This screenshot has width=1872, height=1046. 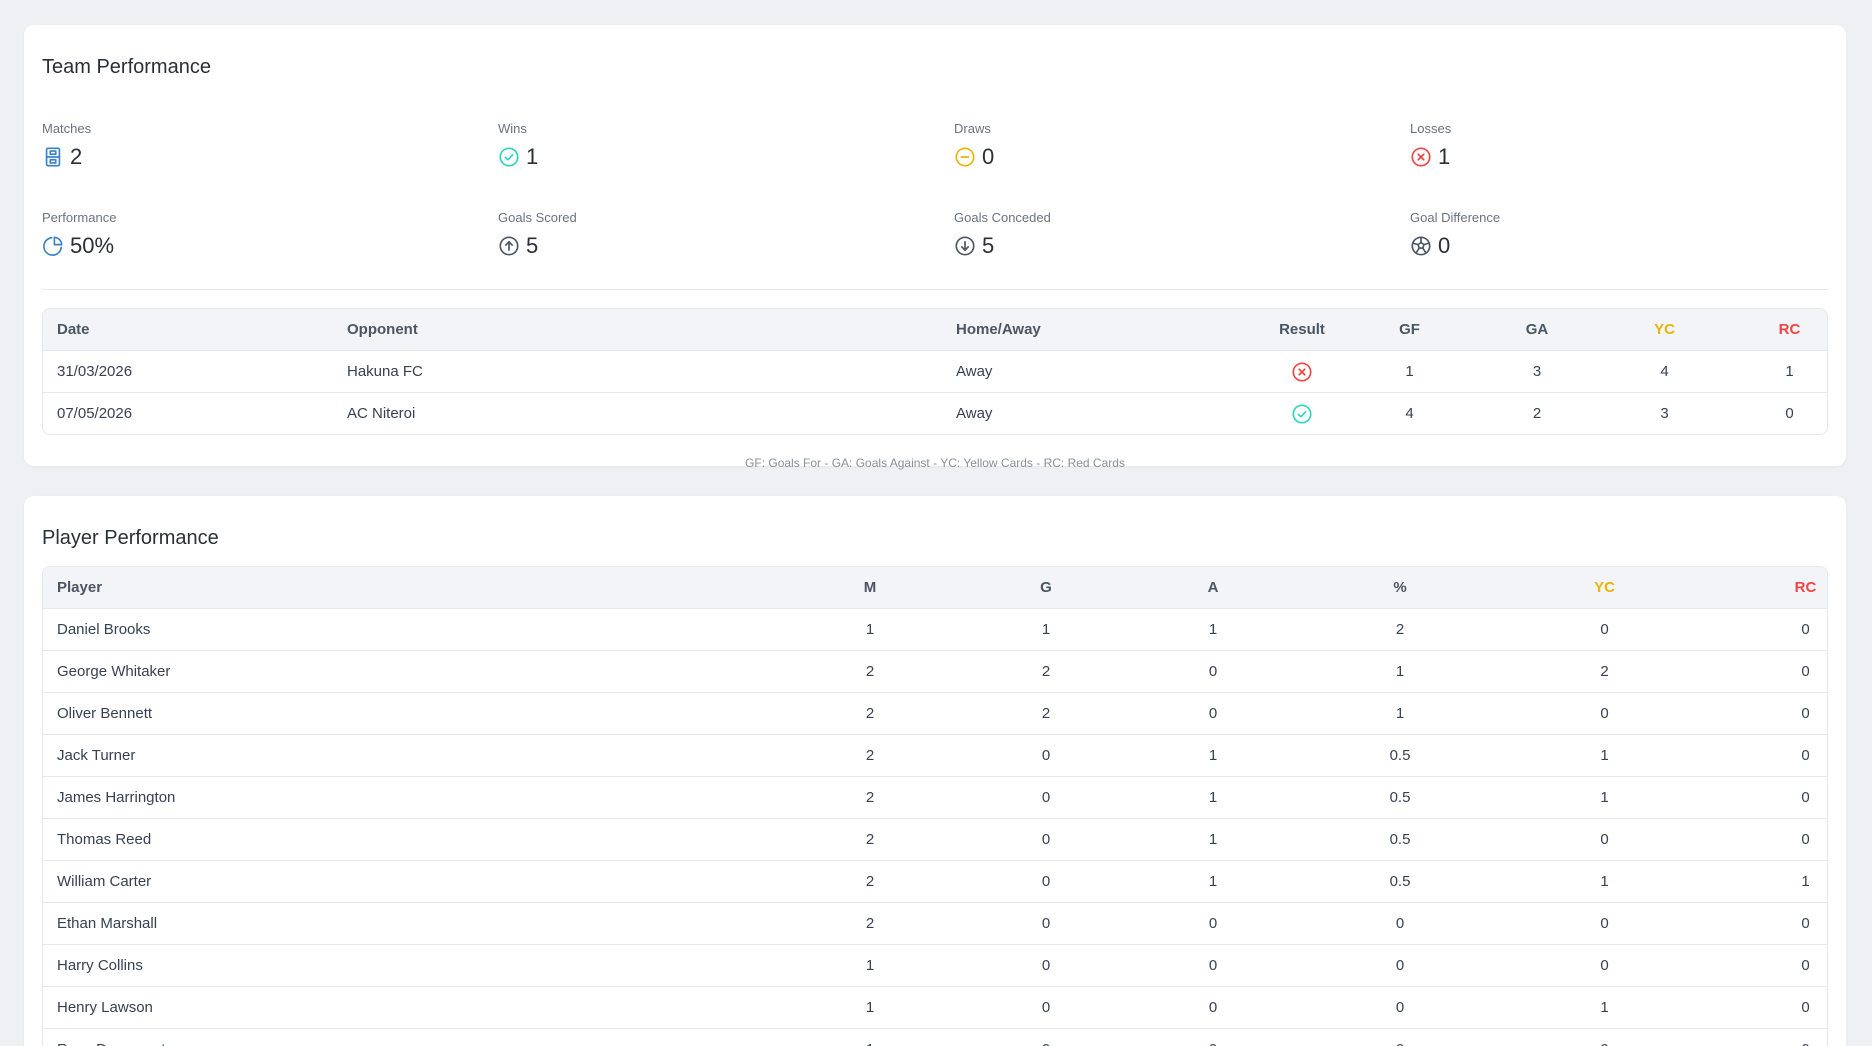 I want to click on header-ga: GA, so click(x=1537, y=329).